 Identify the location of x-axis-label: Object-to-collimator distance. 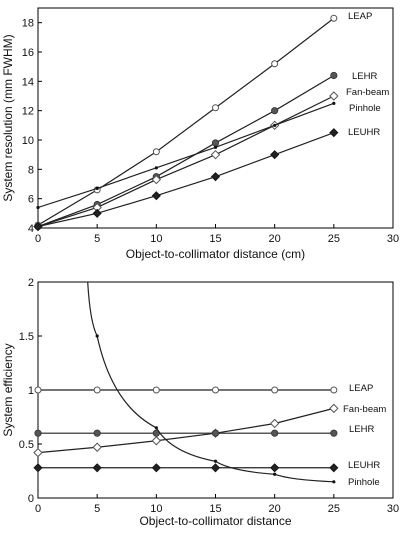
(215, 521).